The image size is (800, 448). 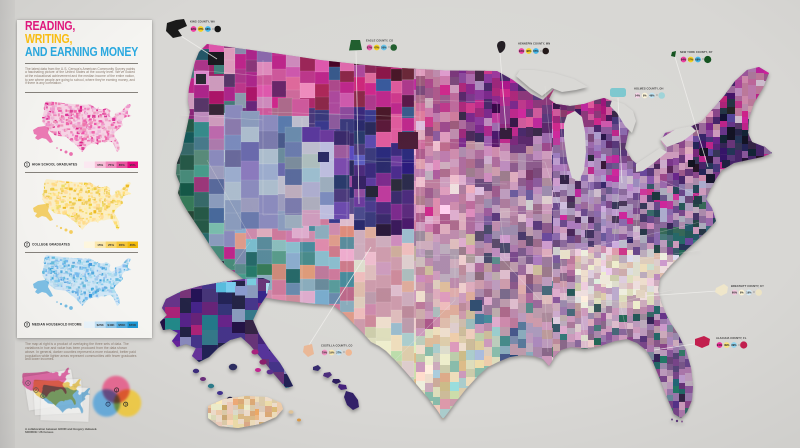 I want to click on svg-text: 60%, so click(x=735, y=292).